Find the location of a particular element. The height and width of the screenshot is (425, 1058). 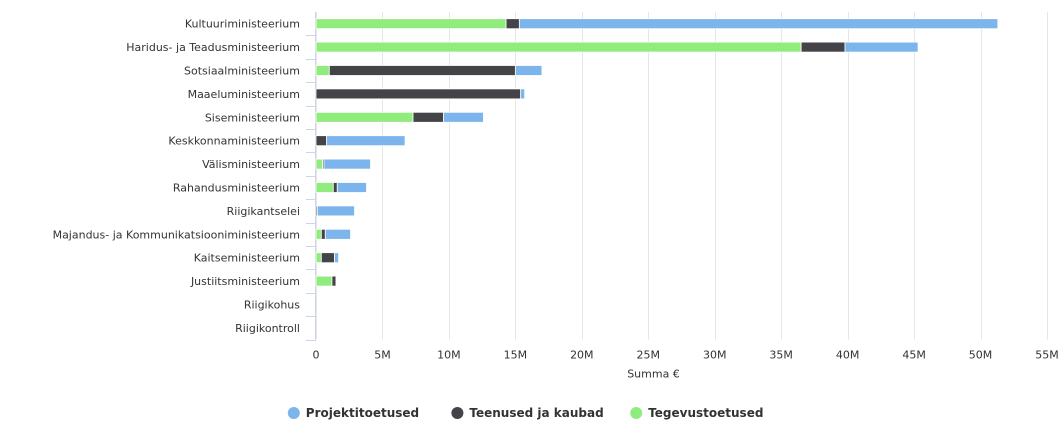

category-label: Kaitseministeerium is located at coordinates (247, 258).